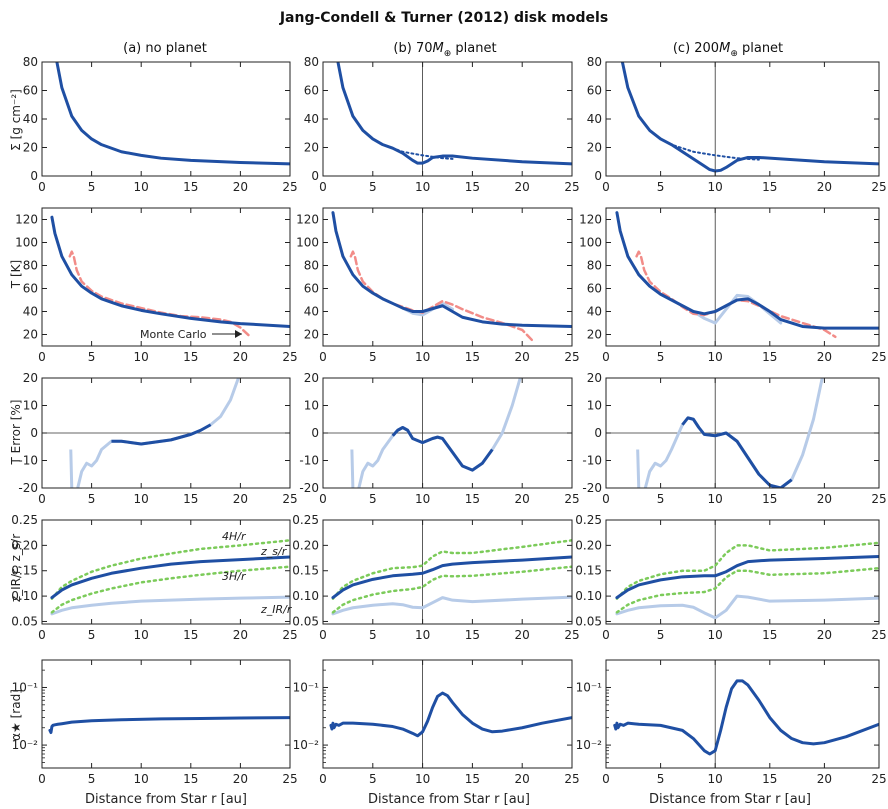 The image size is (888, 809). I want to click on panel-r0-c2: 0 5 10 15 20 25 0 20 40 60 80, so click(737, 124).